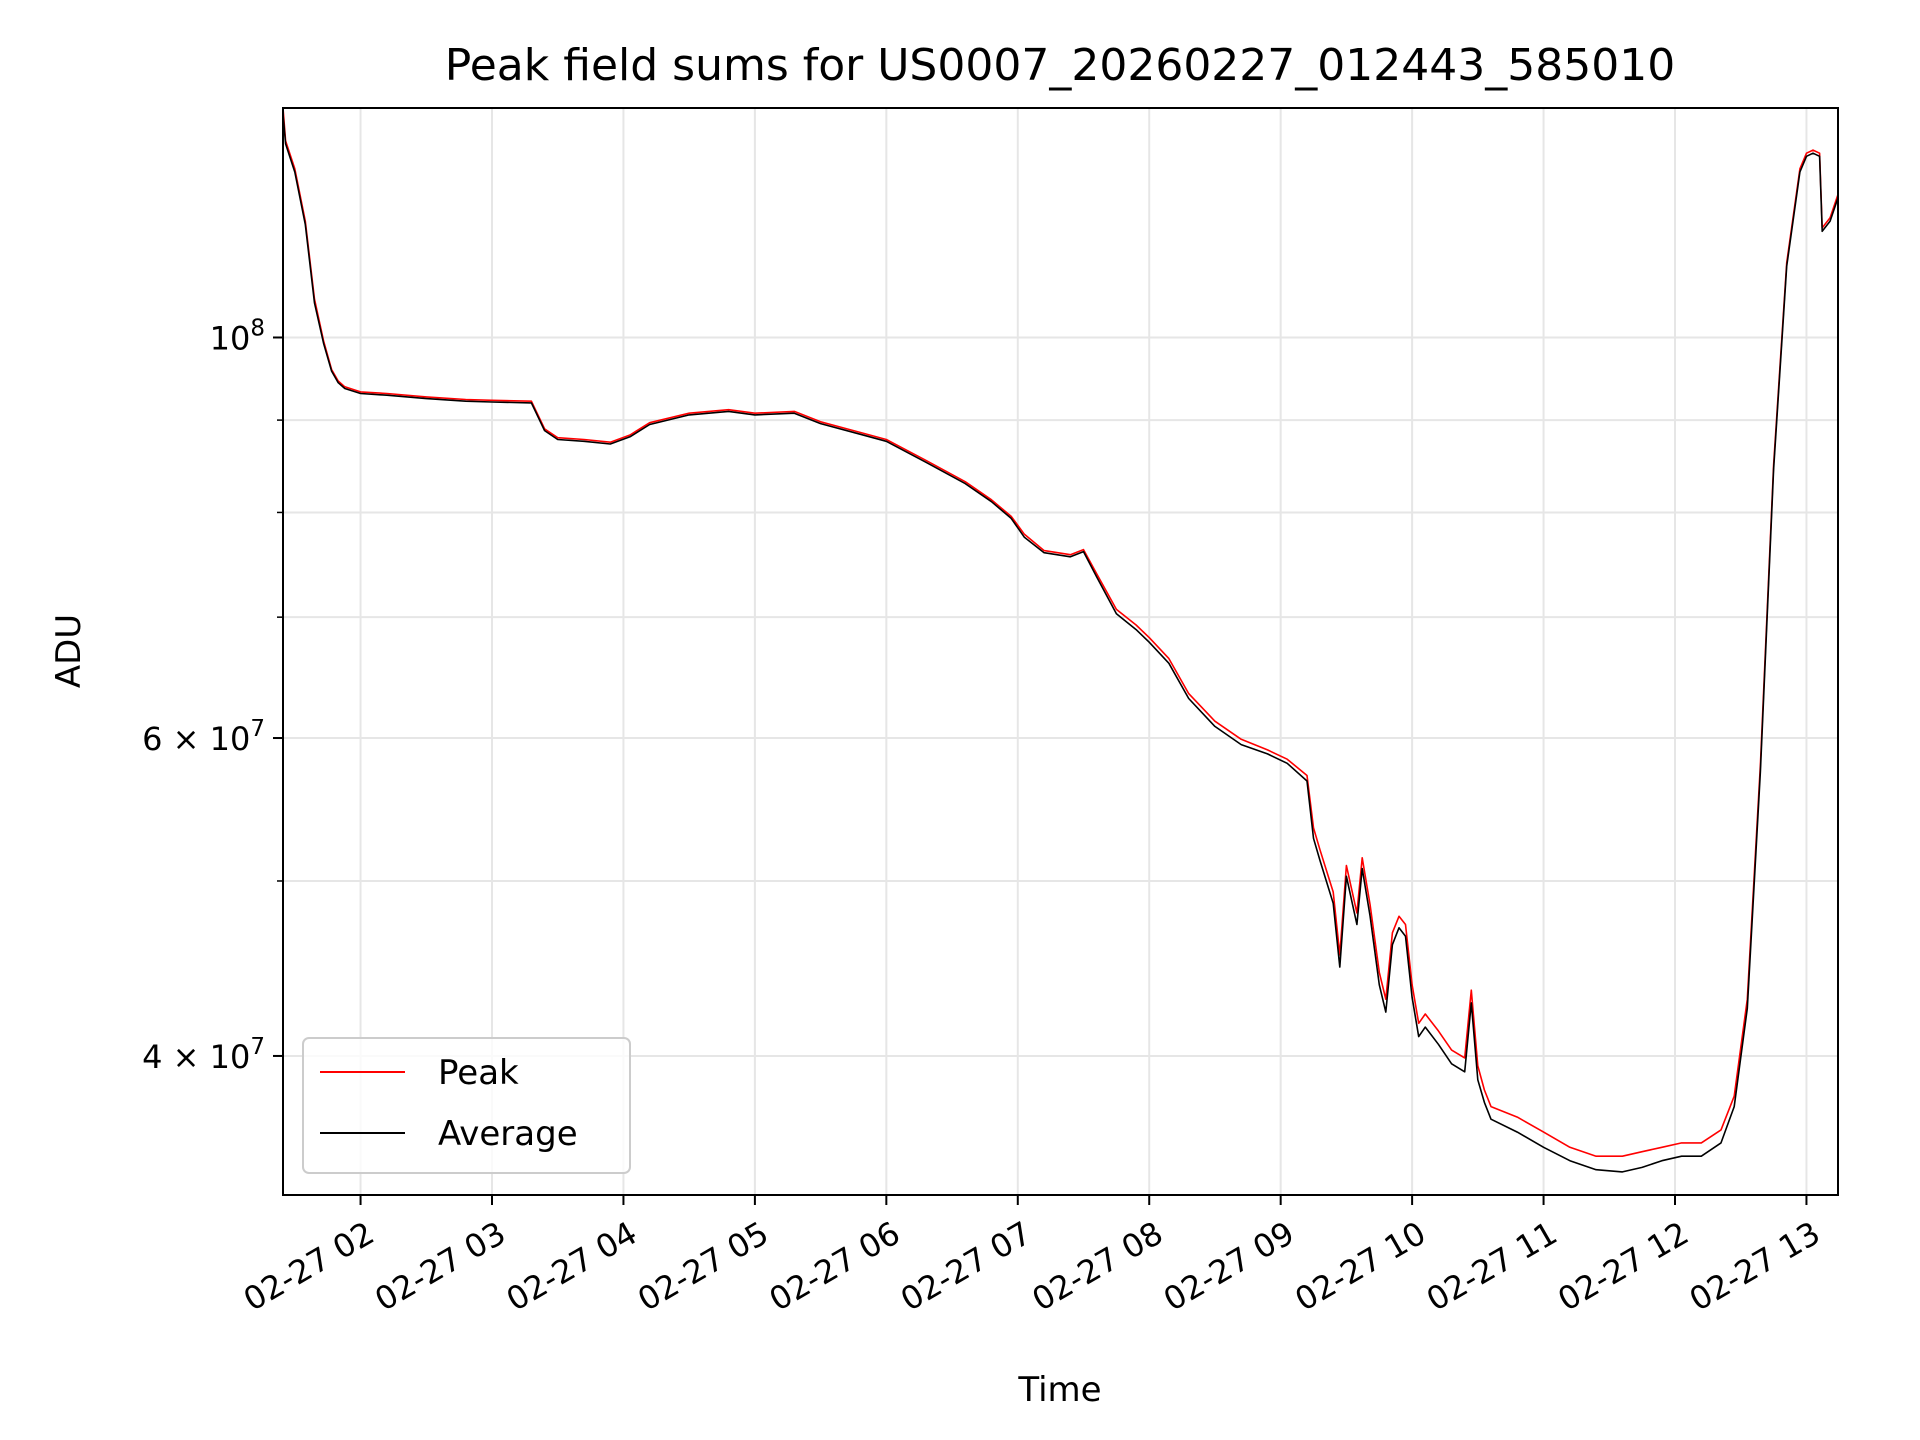 The width and height of the screenshot is (1920, 1440). Describe the element at coordinates (69, 651) in the screenshot. I see `y-axis-label: ADU` at that location.